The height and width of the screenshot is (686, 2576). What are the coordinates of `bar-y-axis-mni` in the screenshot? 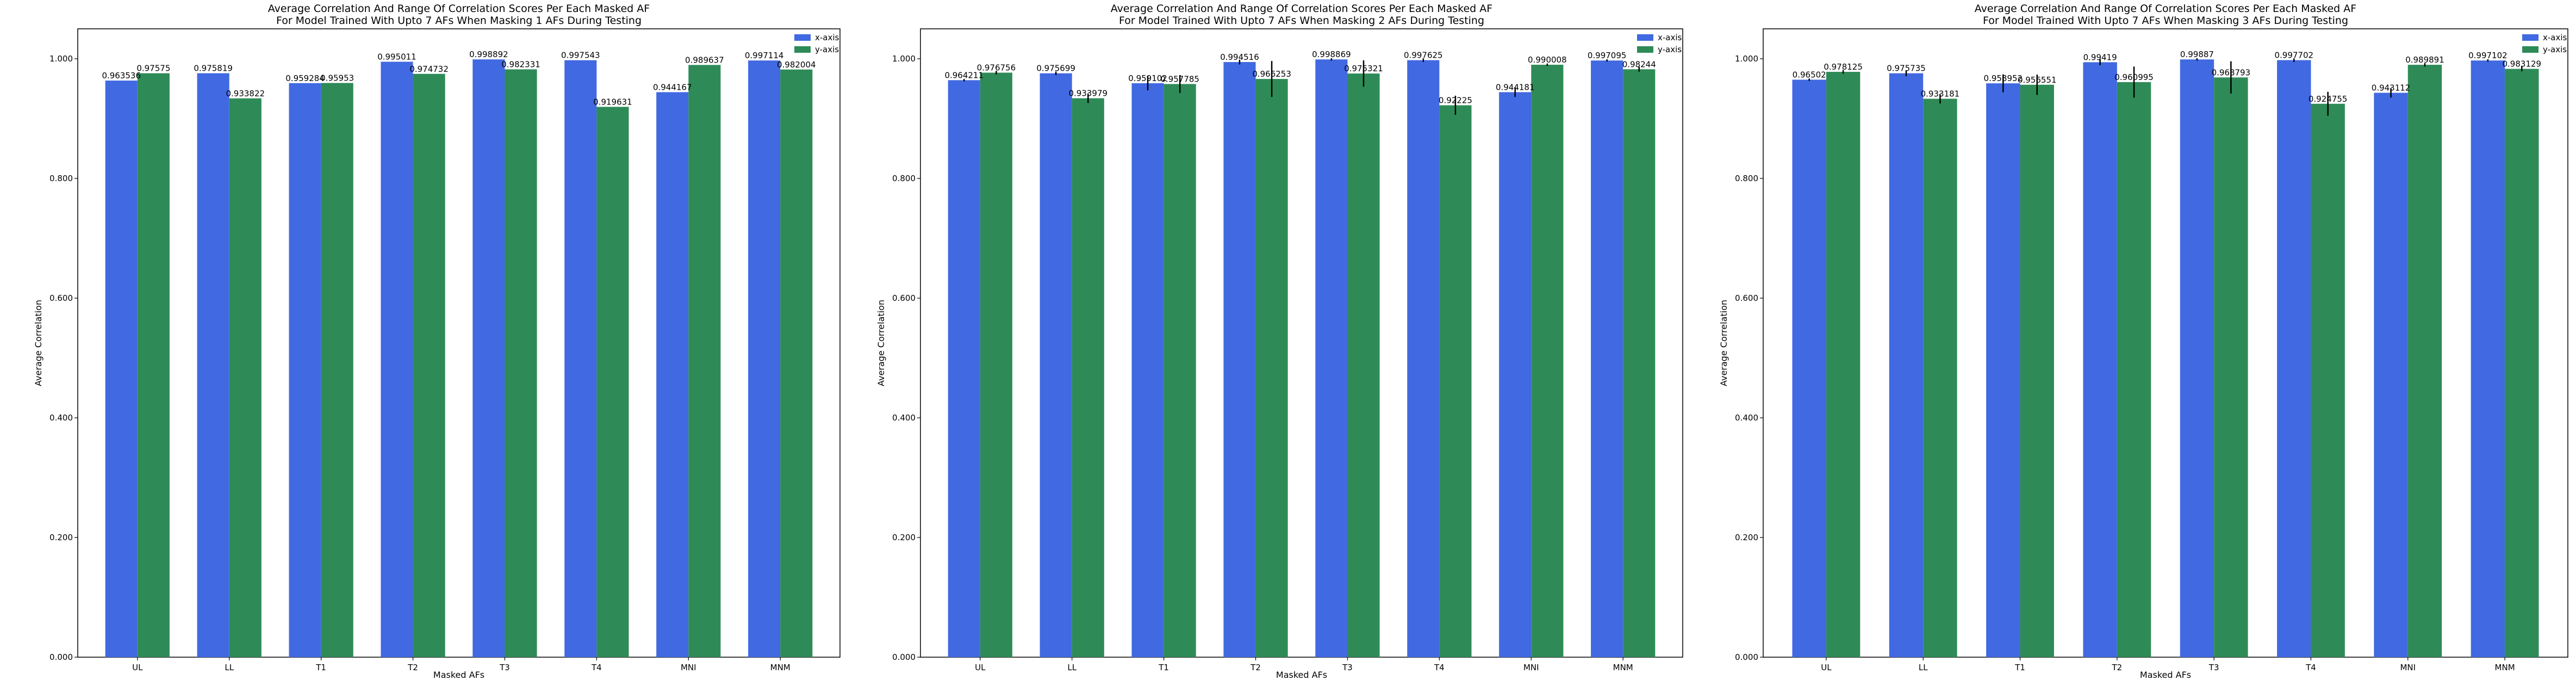 It's located at (2424, 361).